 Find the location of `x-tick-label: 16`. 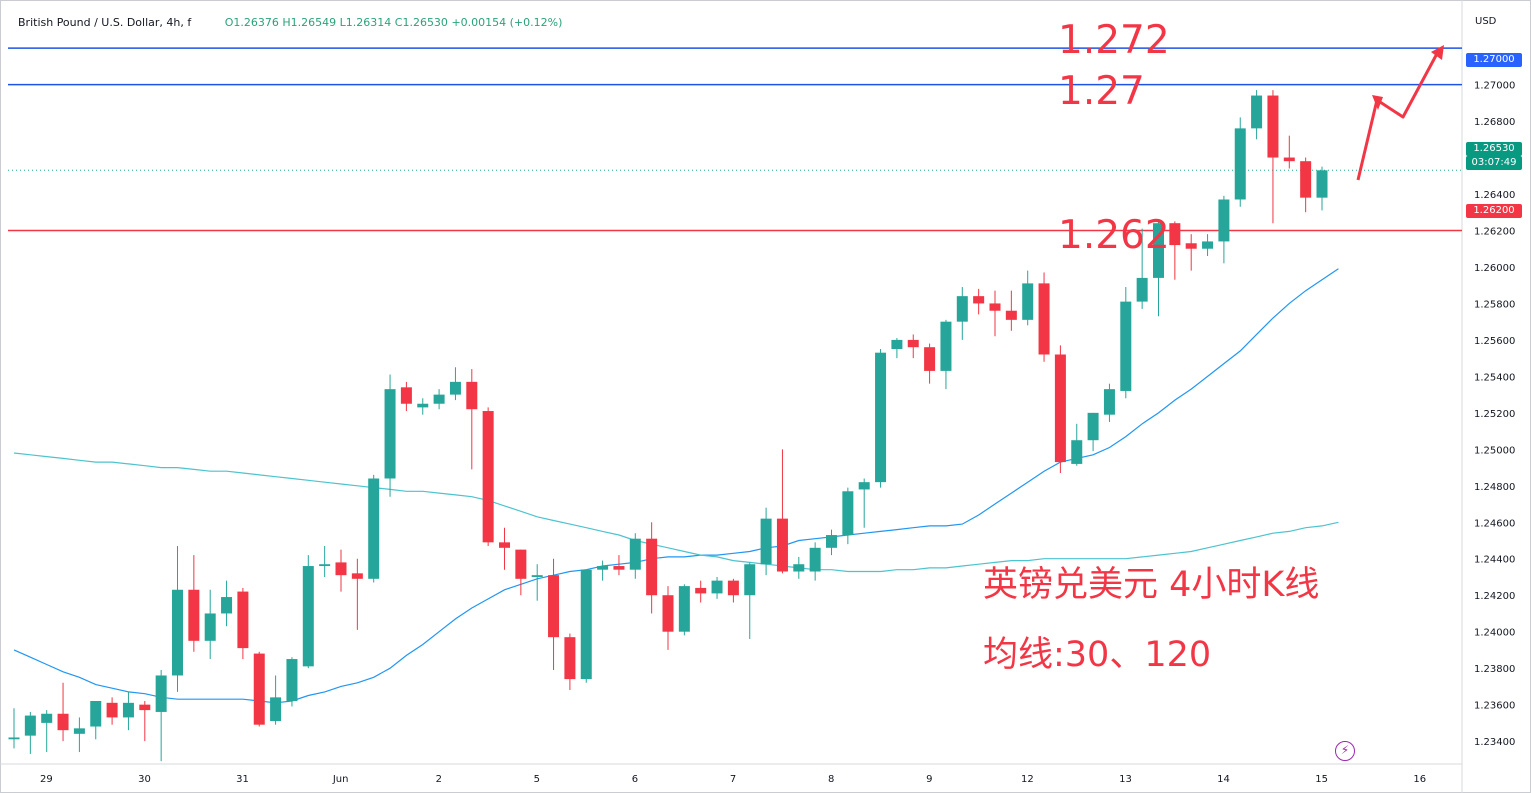

x-tick-label: 16 is located at coordinates (1419, 779).